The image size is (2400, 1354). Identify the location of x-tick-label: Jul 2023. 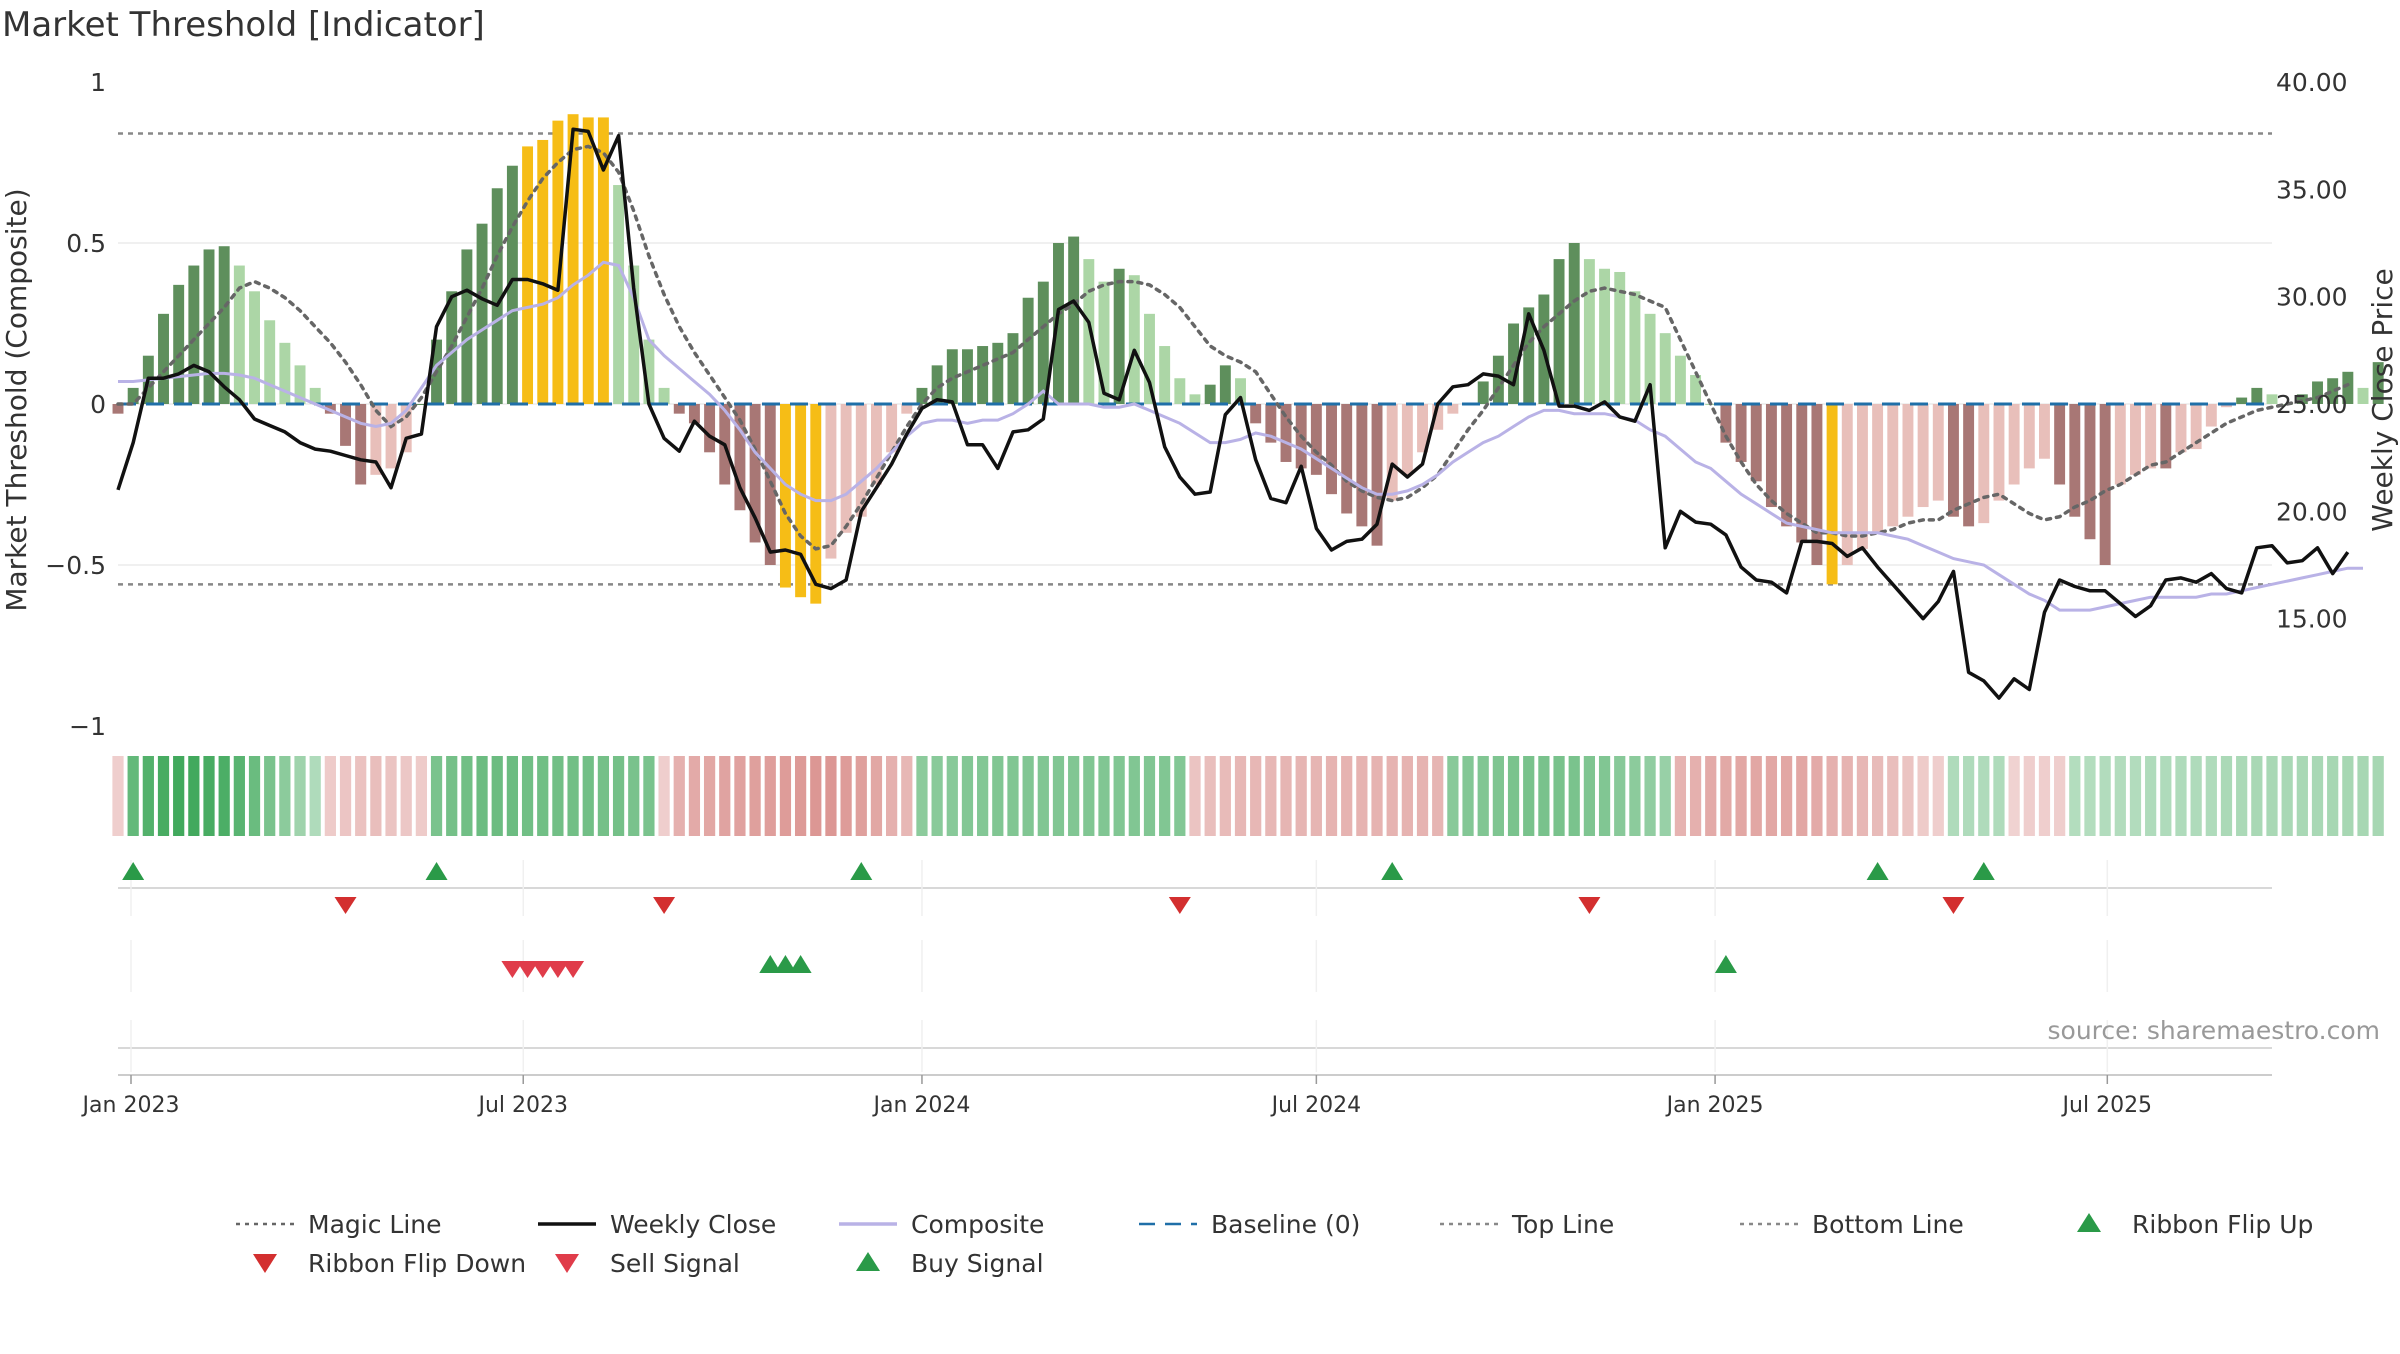
(522, 1105).